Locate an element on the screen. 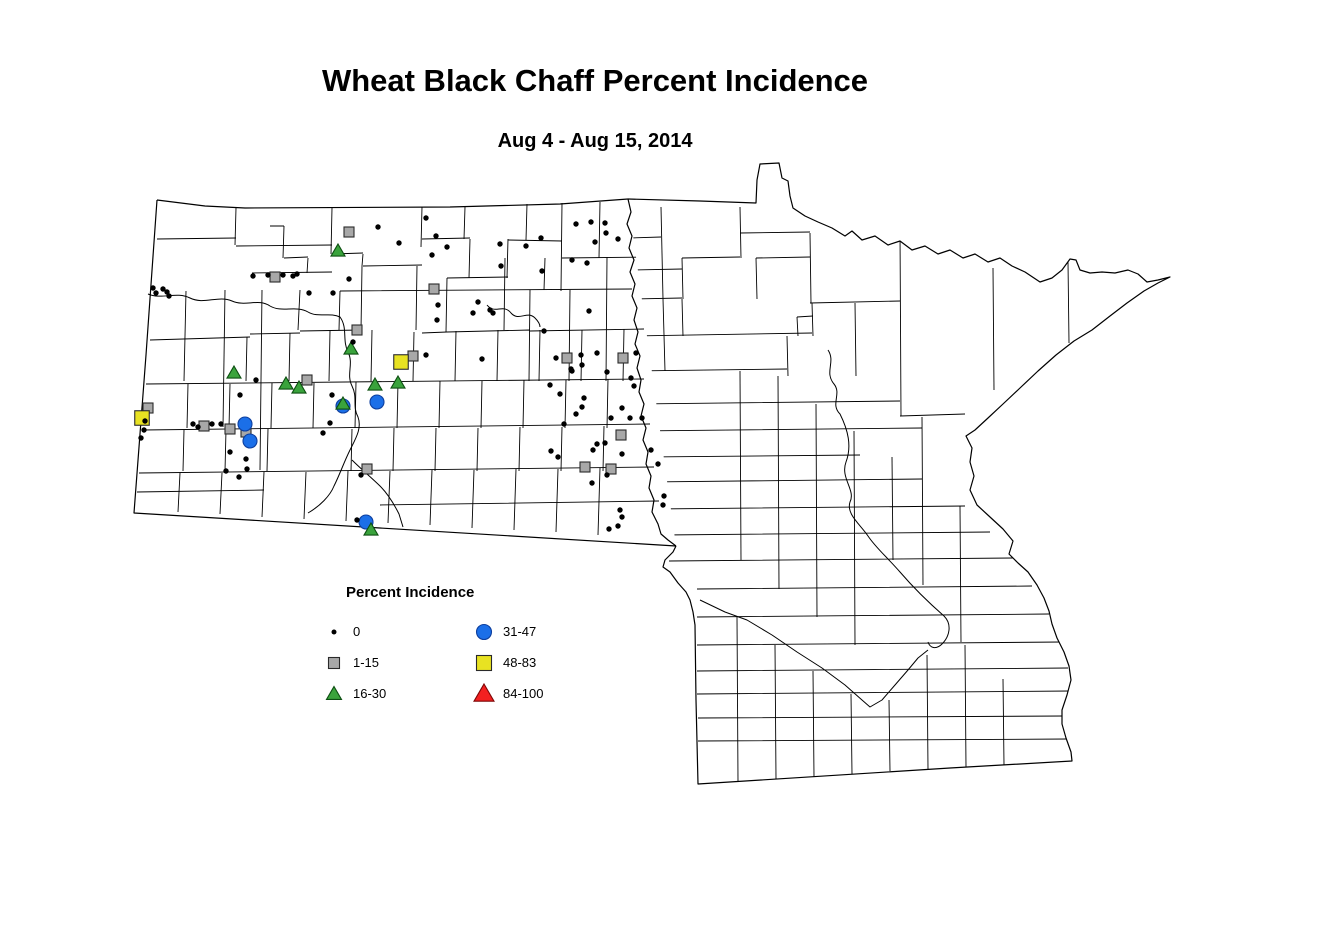  marker-yellow-square is located at coordinates (142, 418).